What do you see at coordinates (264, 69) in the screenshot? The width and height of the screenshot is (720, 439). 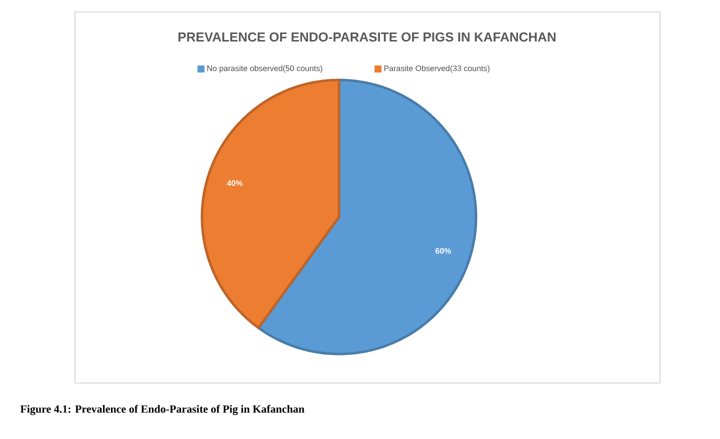 I see `legend-label: No parasite observed(50 counts)` at bounding box center [264, 69].